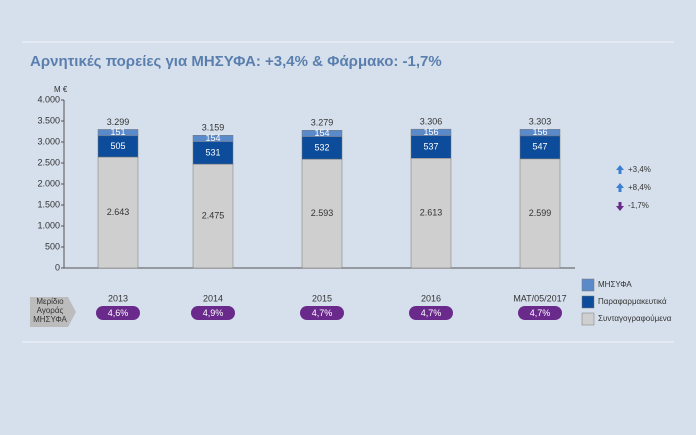 This screenshot has width=696, height=435. What do you see at coordinates (321, 147) in the screenshot?
I see `value-label: 532` at bounding box center [321, 147].